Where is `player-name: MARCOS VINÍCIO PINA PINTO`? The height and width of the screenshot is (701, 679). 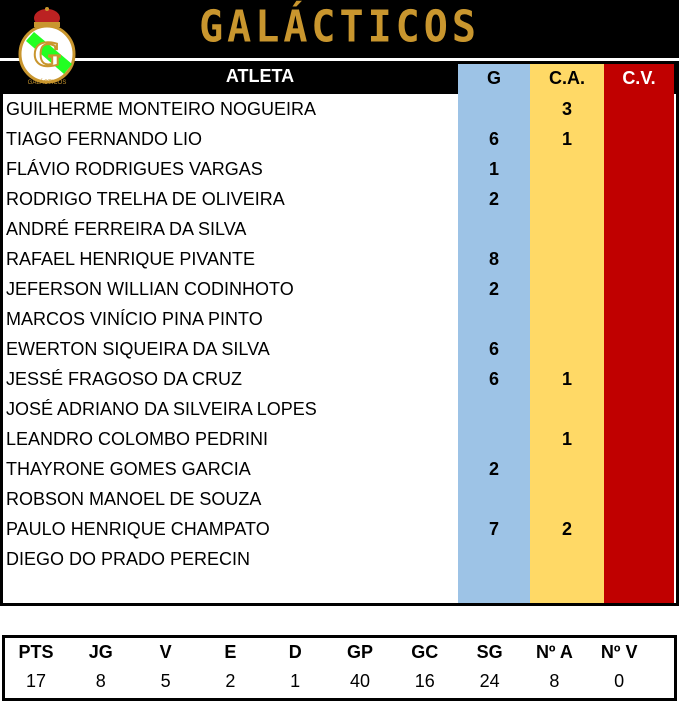
player-name: MARCOS VINÍCIO PINA PINTO is located at coordinates (134, 319).